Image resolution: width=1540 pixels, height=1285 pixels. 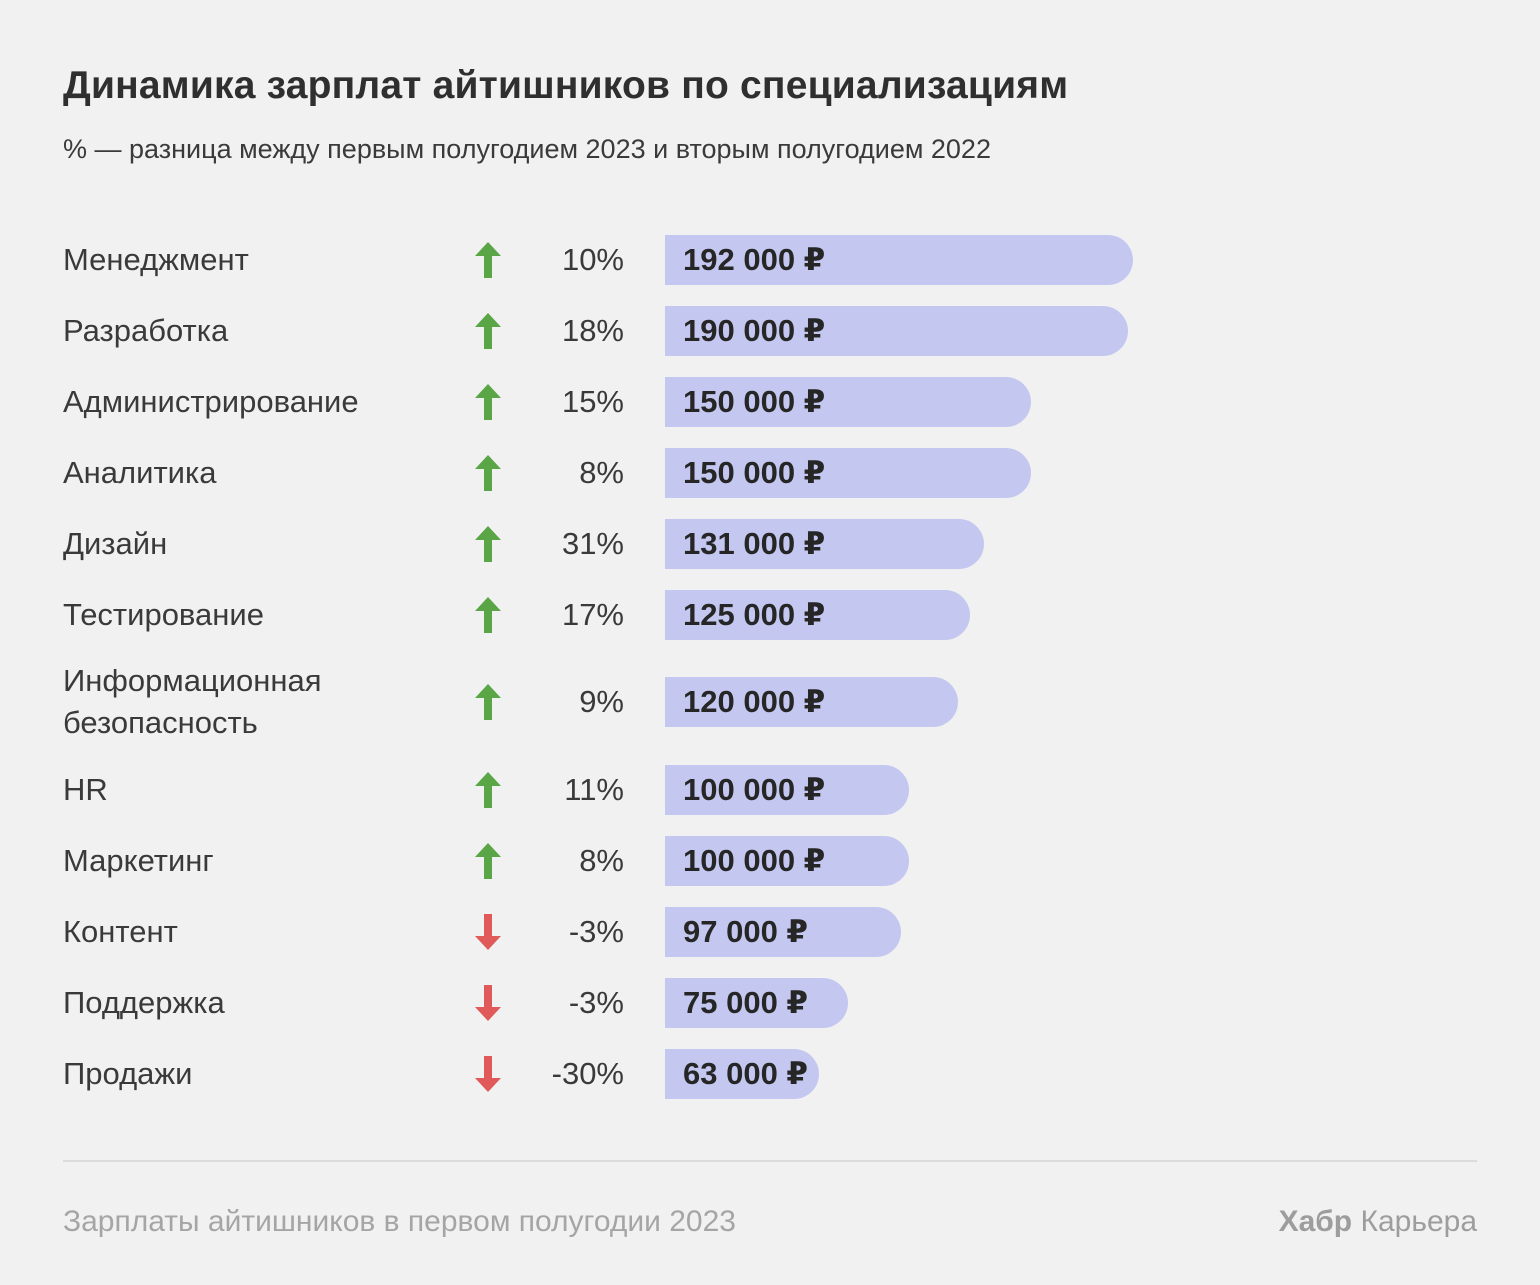 I want to click on category-label: Тестирование, so click(x=163, y=614).